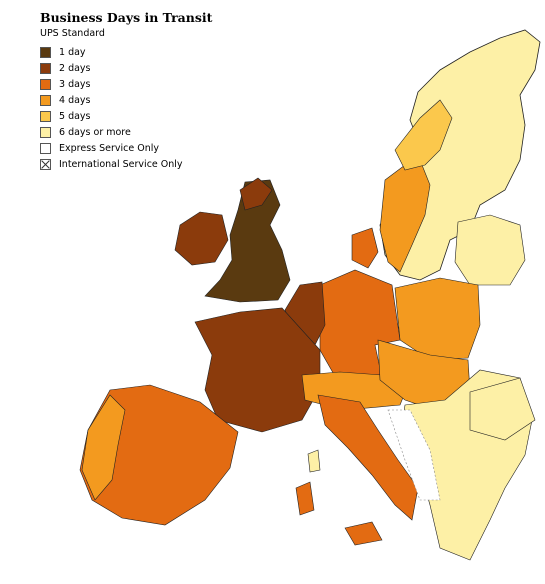  Describe the element at coordinates (305, 498) in the screenshot. I see `region-sardinia` at that location.